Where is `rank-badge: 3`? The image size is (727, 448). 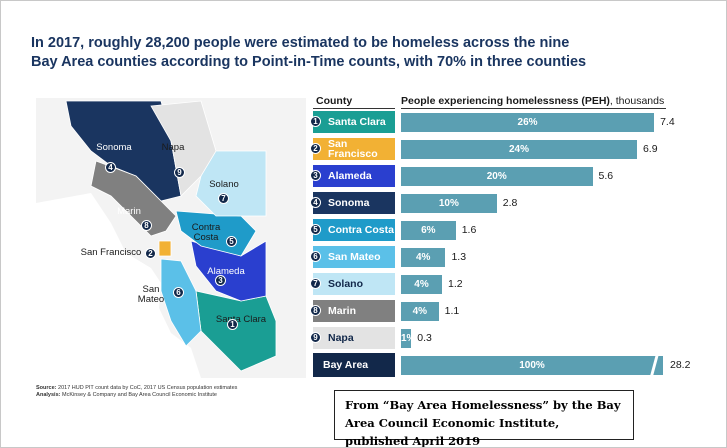
rank-badge: 3 is located at coordinates (315, 175).